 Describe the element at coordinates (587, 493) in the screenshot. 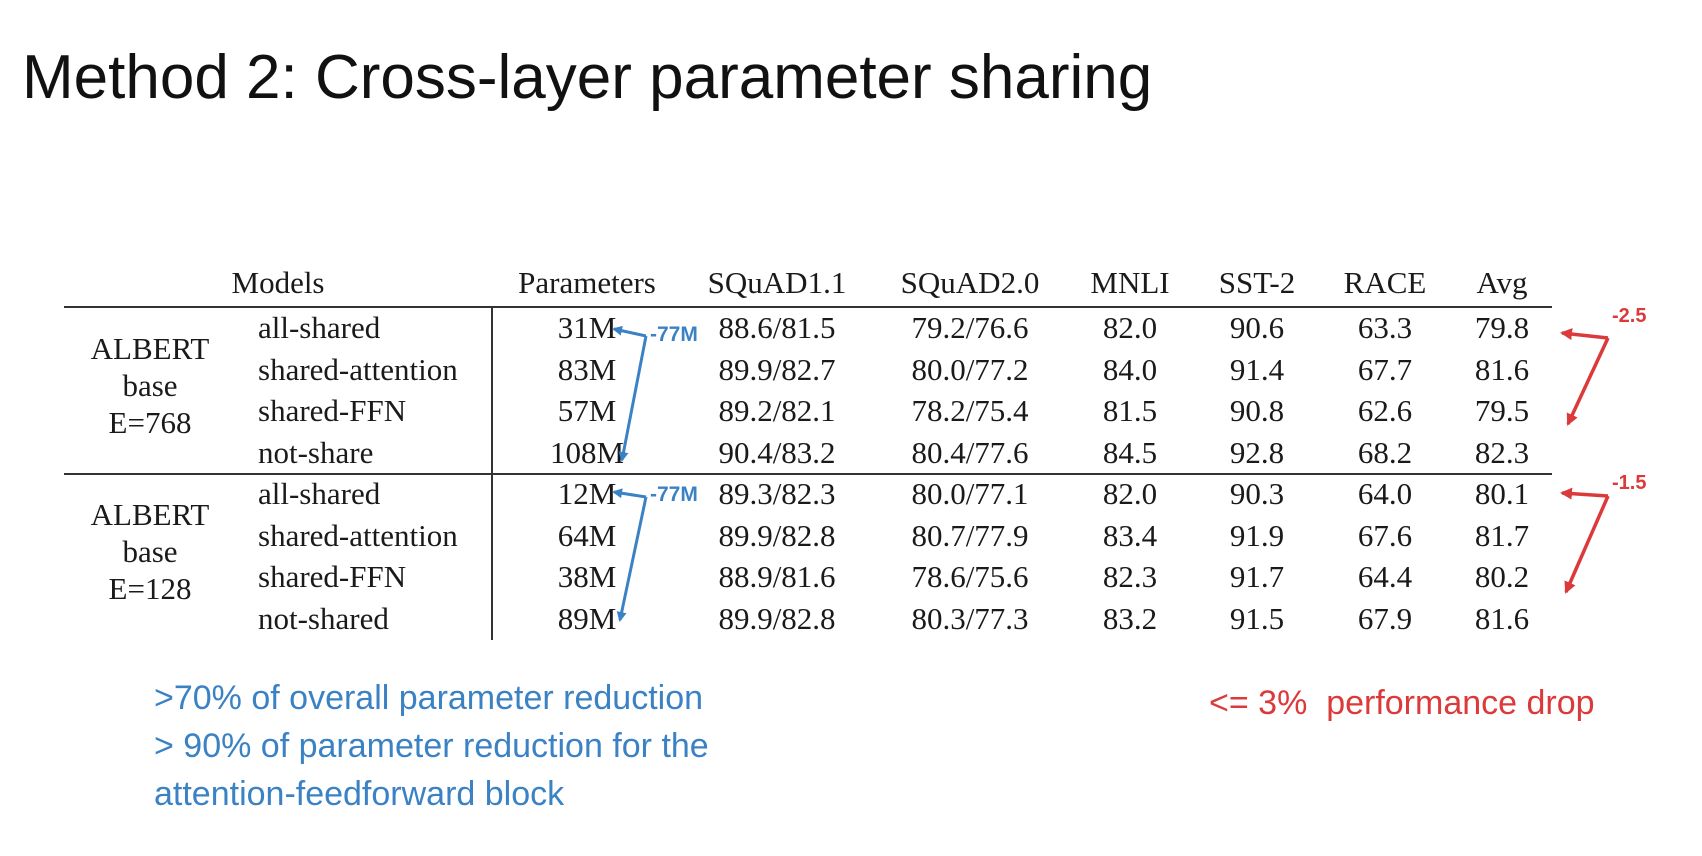

I see `params-cell: 12M` at that location.